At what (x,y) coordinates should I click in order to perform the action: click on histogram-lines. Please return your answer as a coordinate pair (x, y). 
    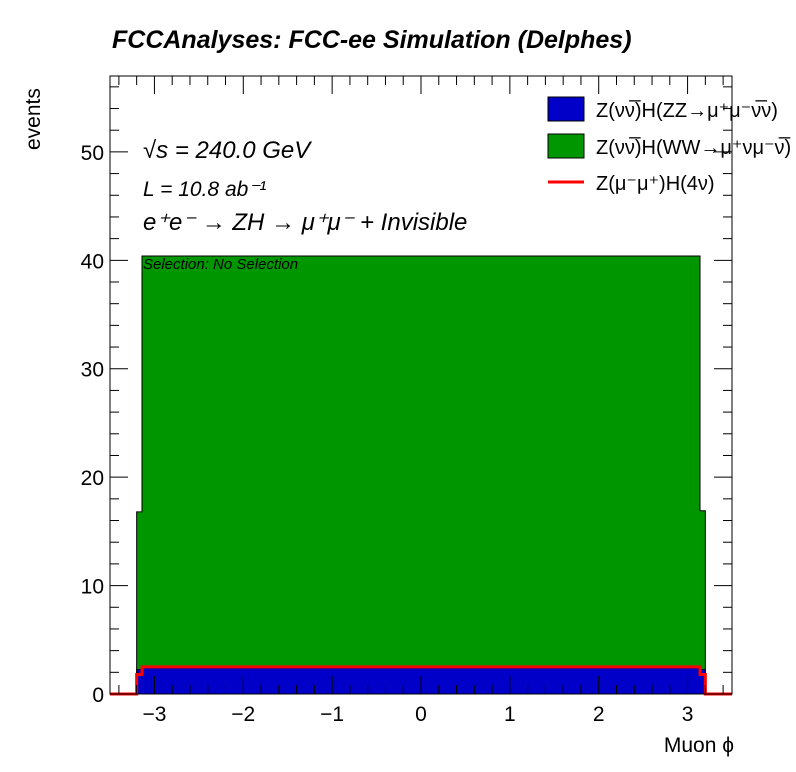
    Looking at the image, I should click on (421, 680).